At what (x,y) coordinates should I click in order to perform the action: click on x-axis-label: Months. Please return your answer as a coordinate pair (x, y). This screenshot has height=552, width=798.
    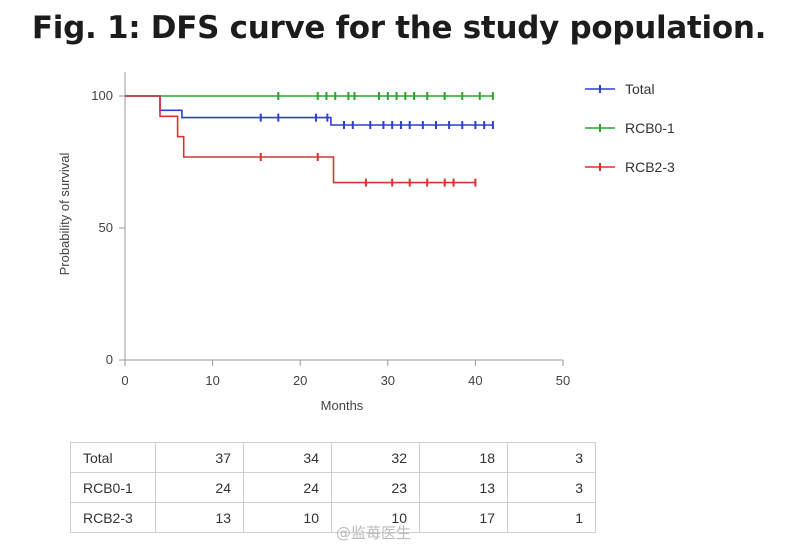
    Looking at the image, I should click on (342, 405).